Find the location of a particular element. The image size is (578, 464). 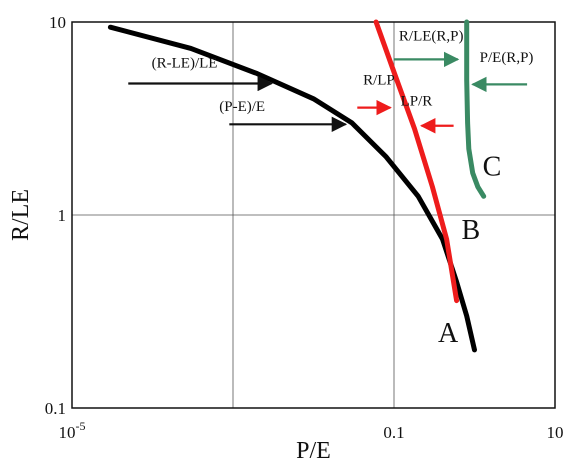

series-line-B is located at coordinates (416, 161).